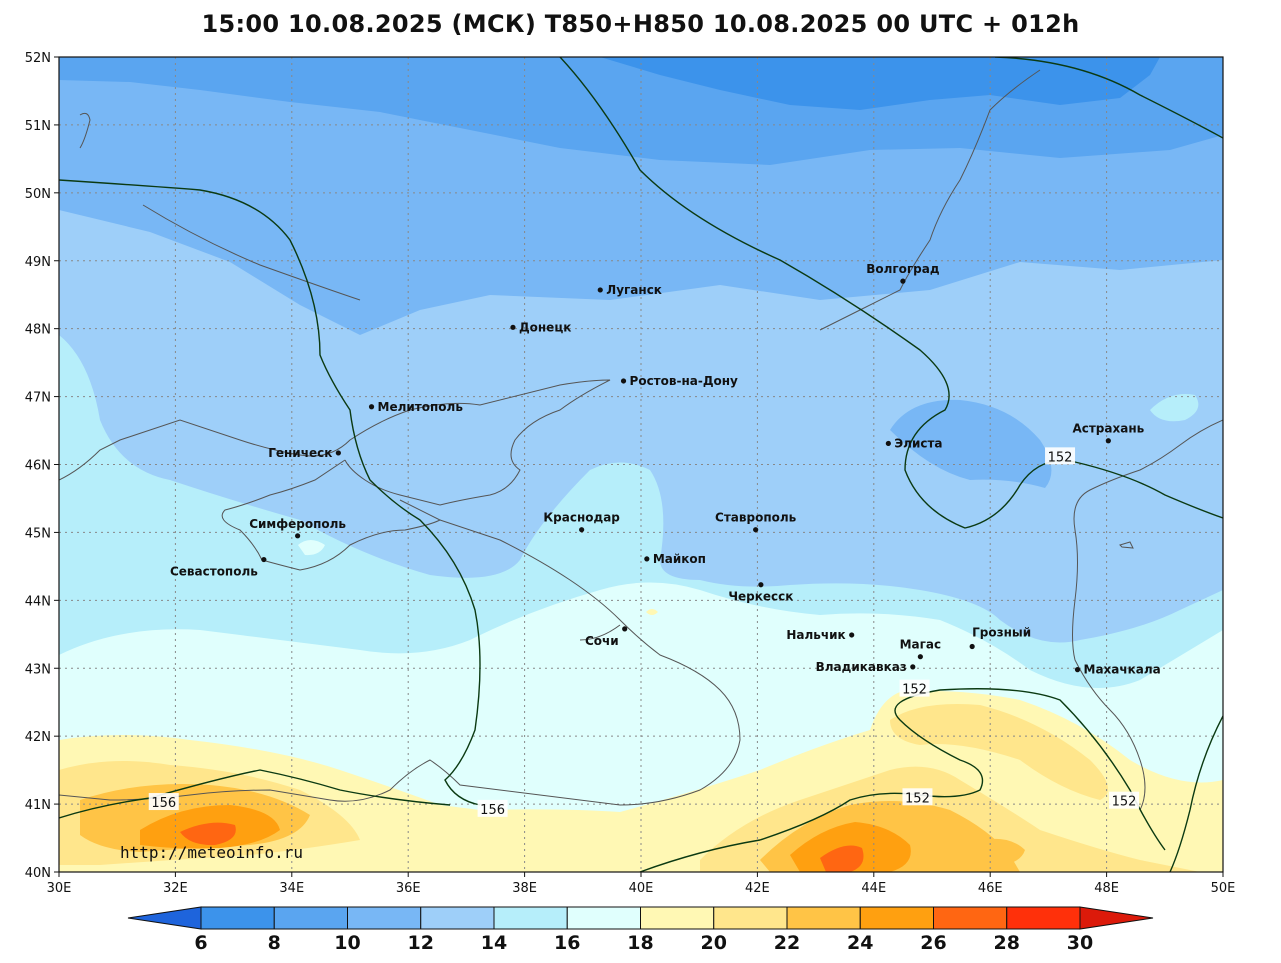 The width and height of the screenshot is (1281, 963). Describe the element at coordinates (164, 918) in the screenshot. I see `colorbar-extend-low` at that location.